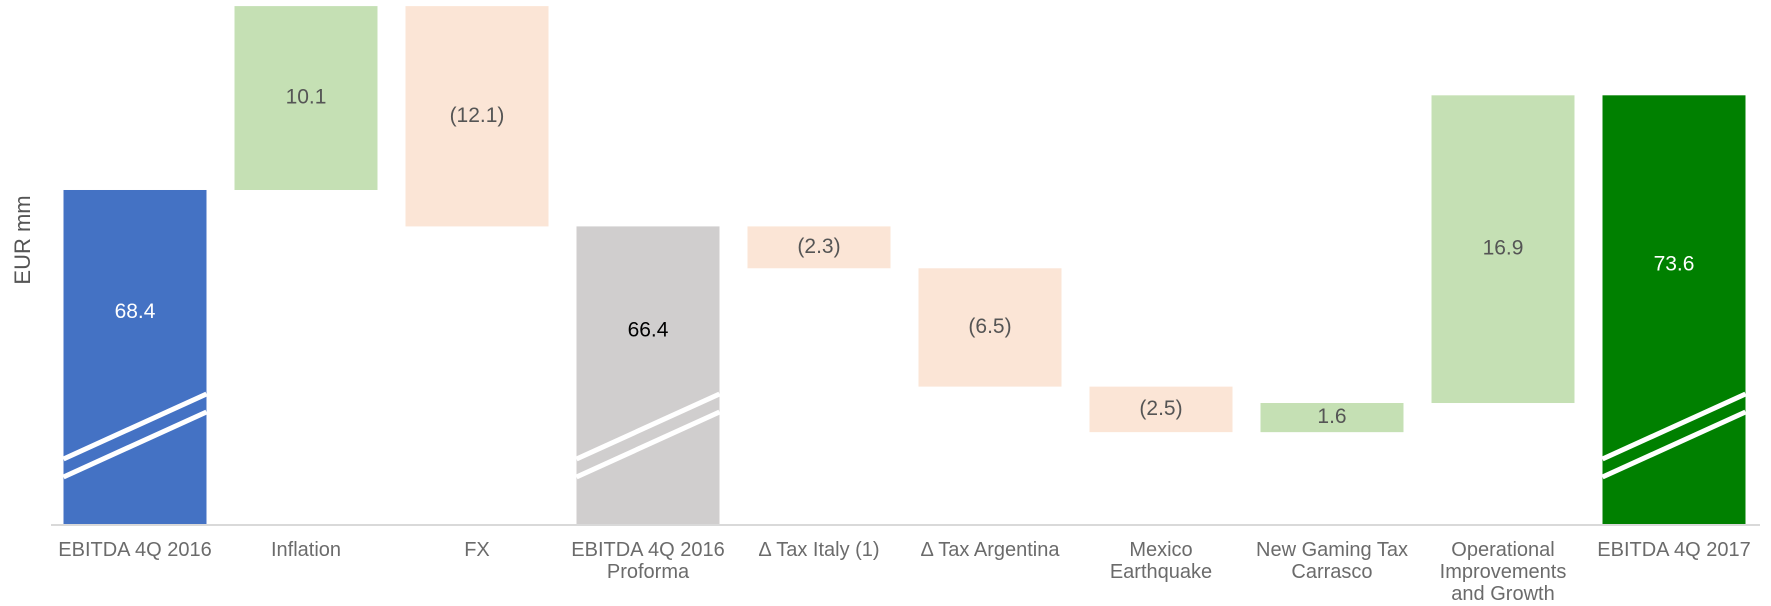 Image resolution: width=1771 pixels, height=606 pixels. I want to click on value-label: (2.5), so click(1160, 408).